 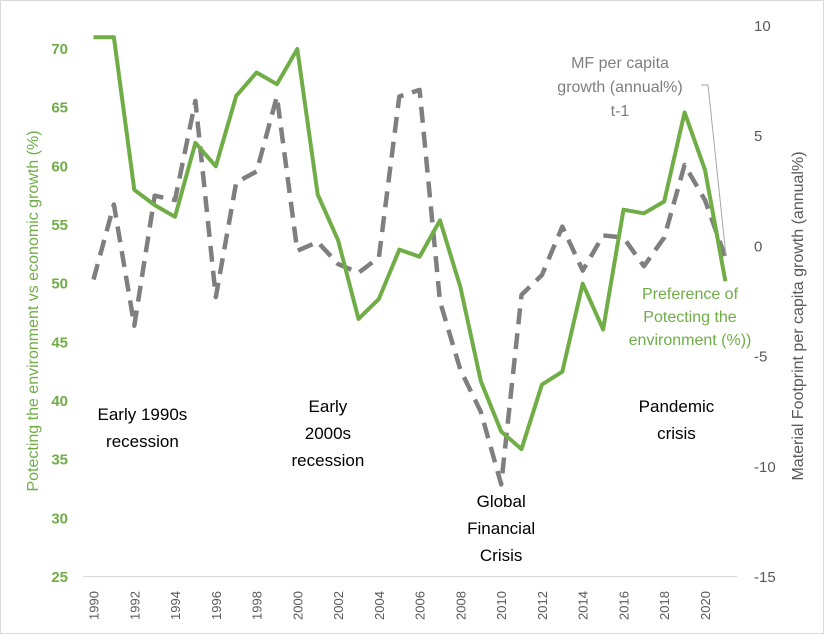 What do you see at coordinates (328, 433) in the screenshot?
I see `annotation-text: 2000s` at bounding box center [328, 433].